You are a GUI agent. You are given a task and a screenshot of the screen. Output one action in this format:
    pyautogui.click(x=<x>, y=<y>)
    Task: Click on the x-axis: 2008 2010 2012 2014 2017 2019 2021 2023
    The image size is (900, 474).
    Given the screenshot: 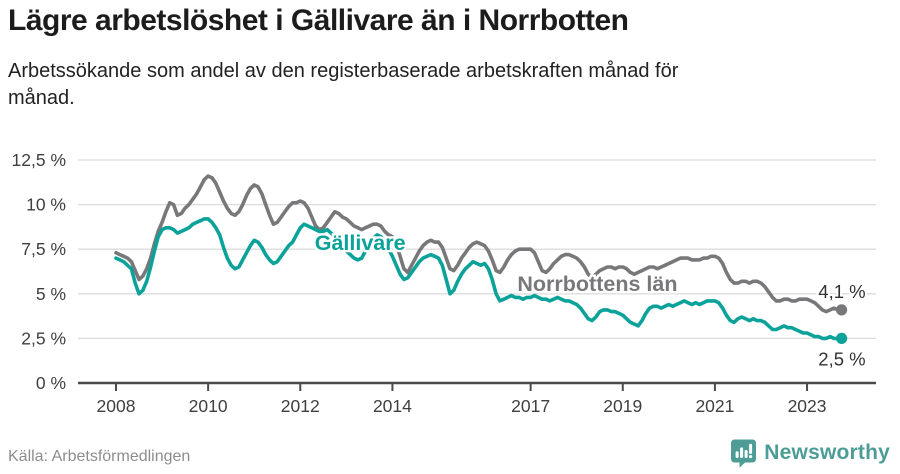 What is the action you would take?
    pyautogui.click(x=477, y=398)
    